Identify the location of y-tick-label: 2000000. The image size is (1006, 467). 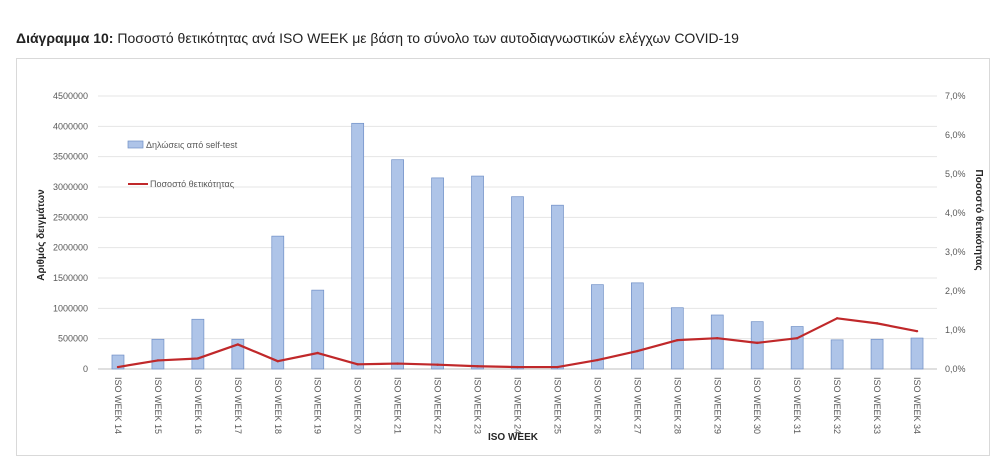
(70, 248).